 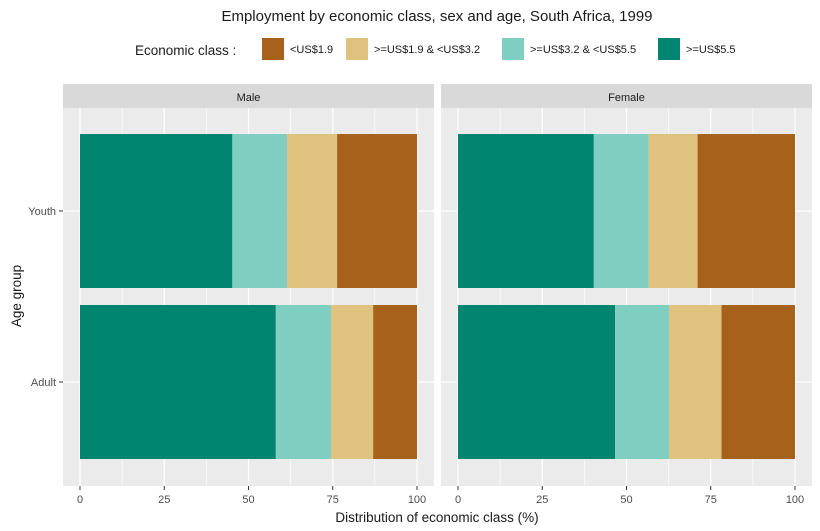 I want to click on y-tick-label-adult: Adult, so click(x=43, y=383).